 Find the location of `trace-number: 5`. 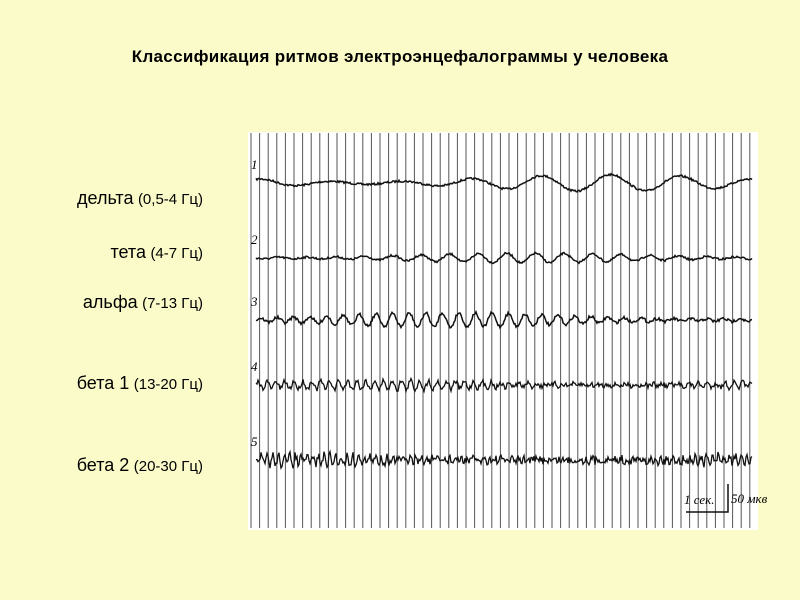

trace-number: 5 is located at coordinates (254, 441).